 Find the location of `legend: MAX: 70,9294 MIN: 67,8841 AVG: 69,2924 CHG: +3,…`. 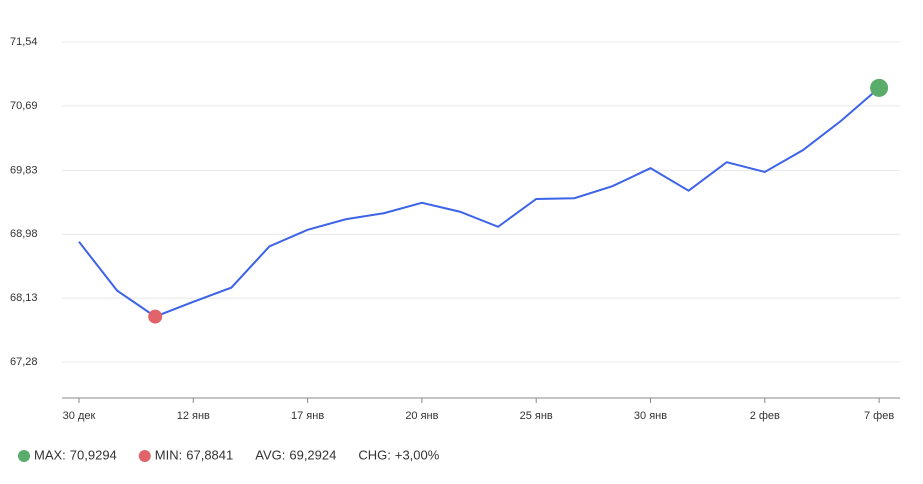

legend: MAX: 70,9294 MIN: 67,8841 AVG: 69,2924 CHG: +3,… is located at coordinates (229, 454).